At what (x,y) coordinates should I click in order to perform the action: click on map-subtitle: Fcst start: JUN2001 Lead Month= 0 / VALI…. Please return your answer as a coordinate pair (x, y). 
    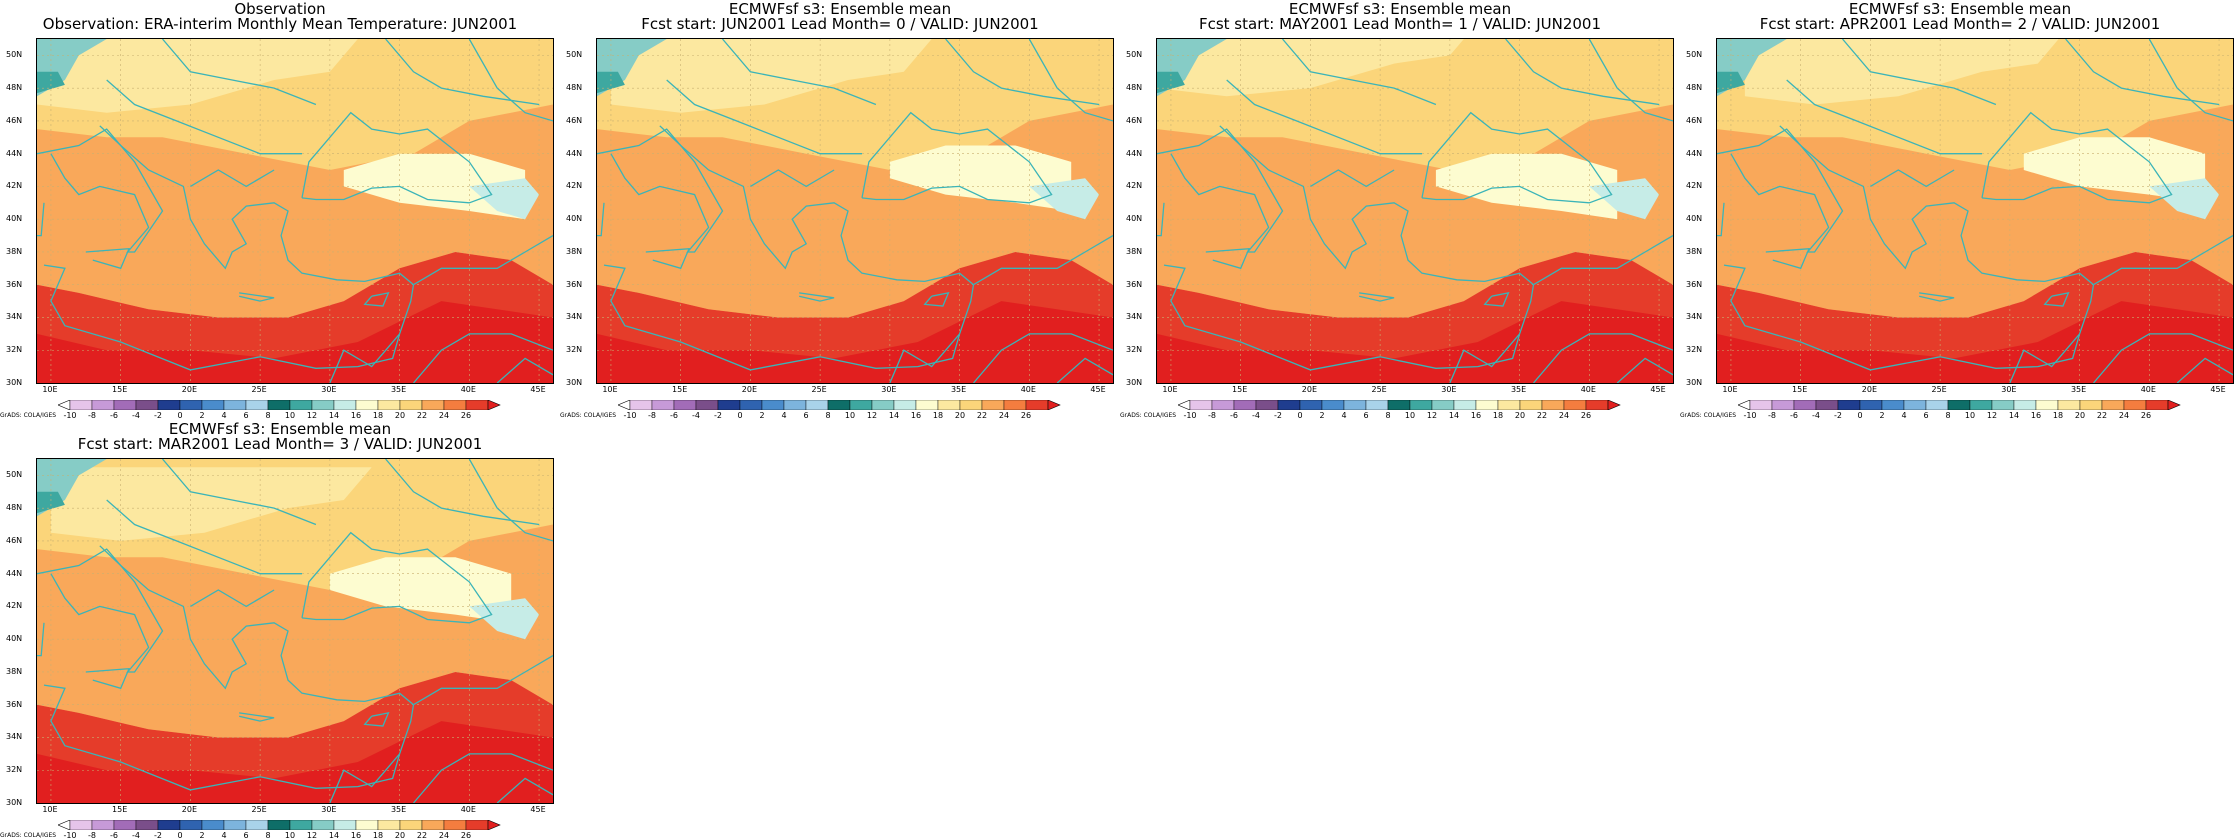
    Looking at the image, I should click on (840, 24).